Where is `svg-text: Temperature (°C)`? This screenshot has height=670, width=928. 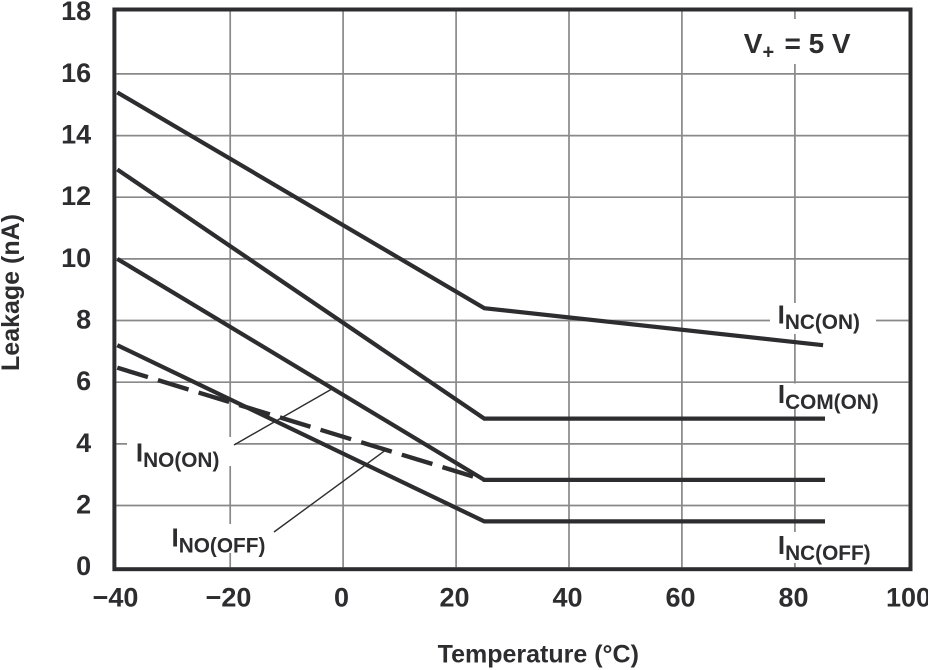 svg-text: Temperature (°C) is located at coordinates (538, 655).